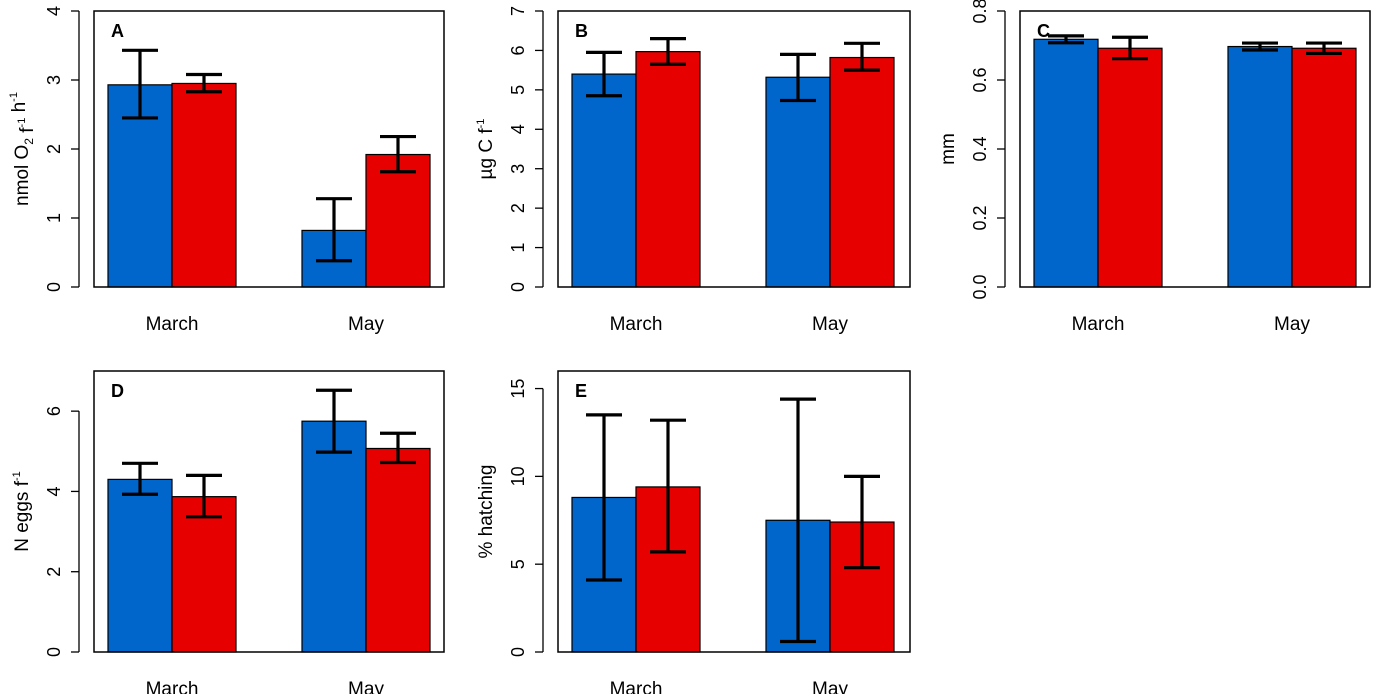 This screenshot has width=1377, height=694. I want to click on error-bar-a-march-blue, so click(140, 84).